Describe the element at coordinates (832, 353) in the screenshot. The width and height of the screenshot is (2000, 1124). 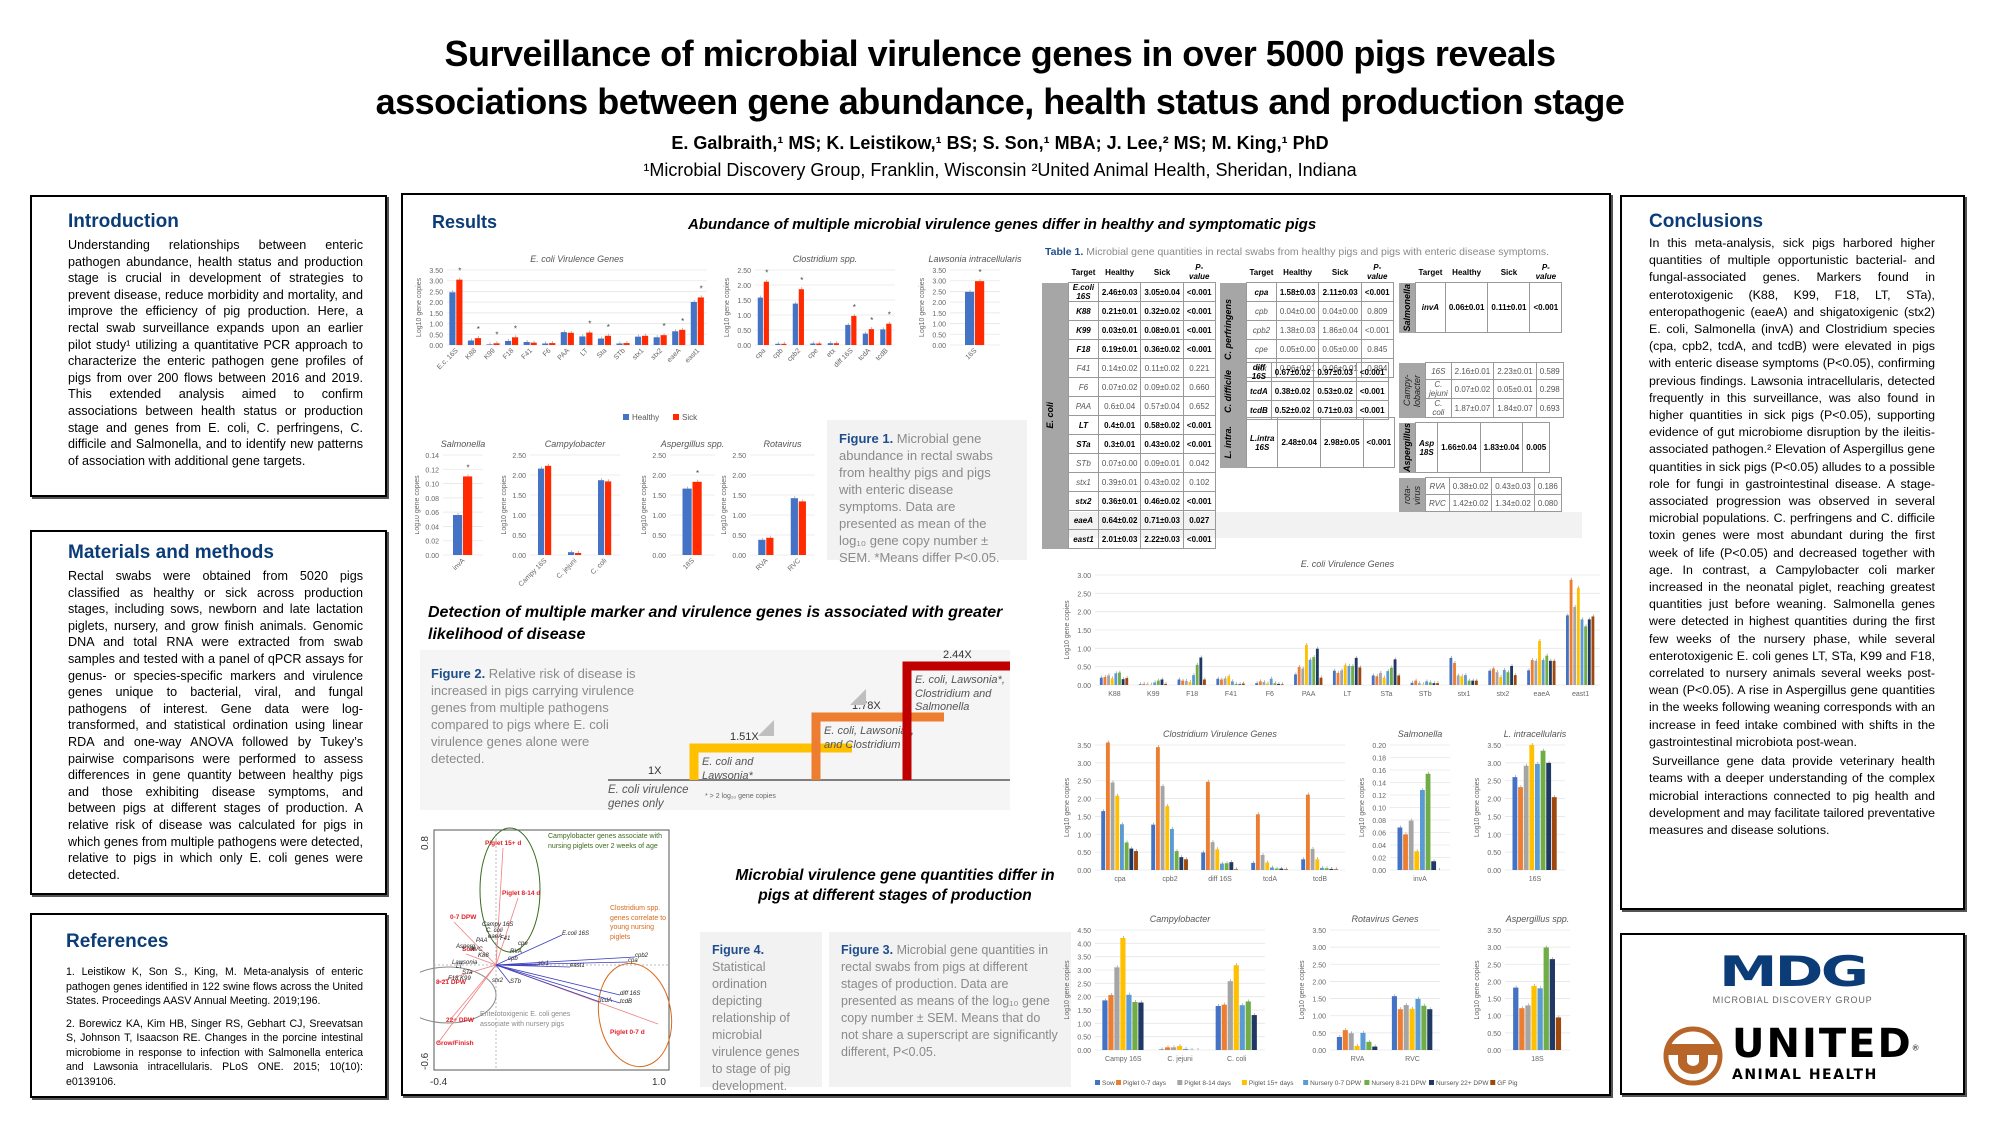
I see `x-tick-label: etx` at that location.